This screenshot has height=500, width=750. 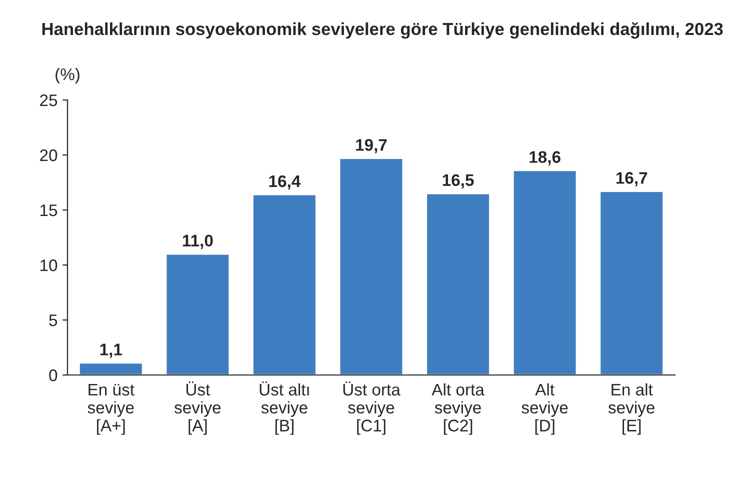 What do you see at coordinates (545, 409) in the screenshot?
I see `x-tick-label: Alt seviye [D]` at bounding box center [545, 409].